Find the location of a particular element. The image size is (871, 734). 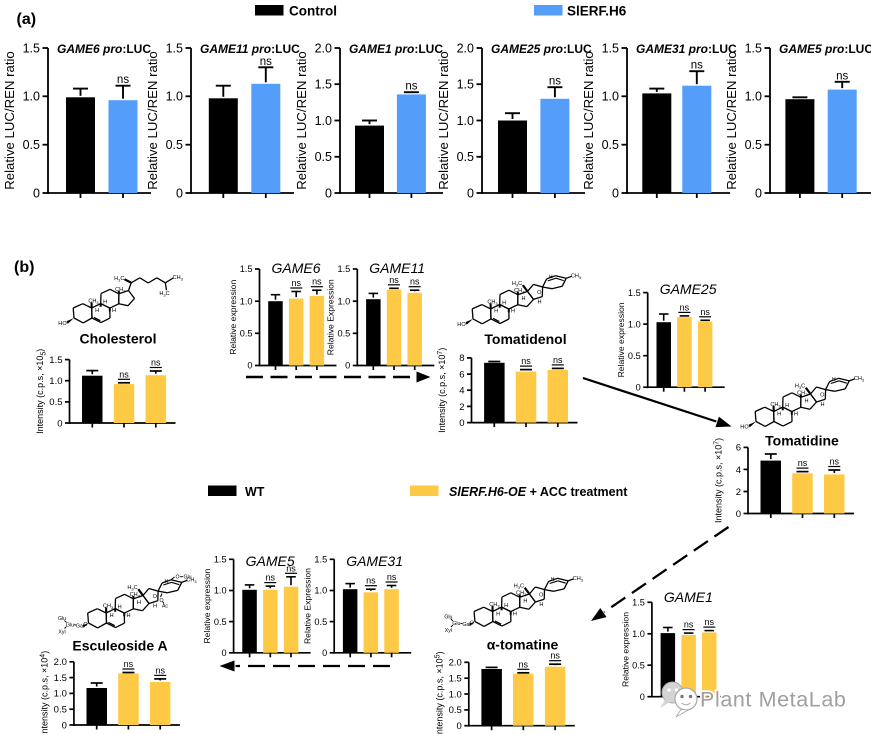

svg-text: GAME6 is located at coordinates (296, 268).